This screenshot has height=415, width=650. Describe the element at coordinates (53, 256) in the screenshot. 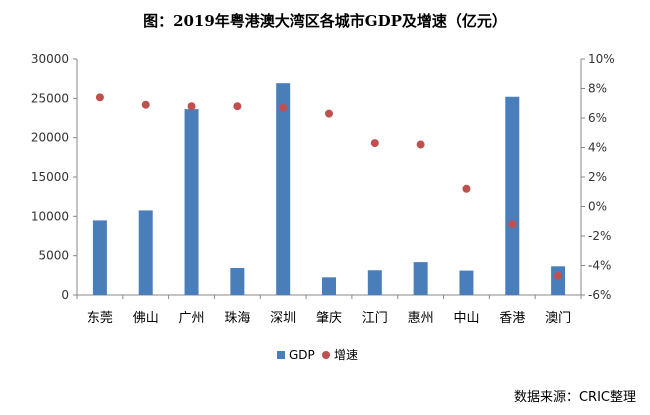

I see `left-tick-label: 5000` at that location.